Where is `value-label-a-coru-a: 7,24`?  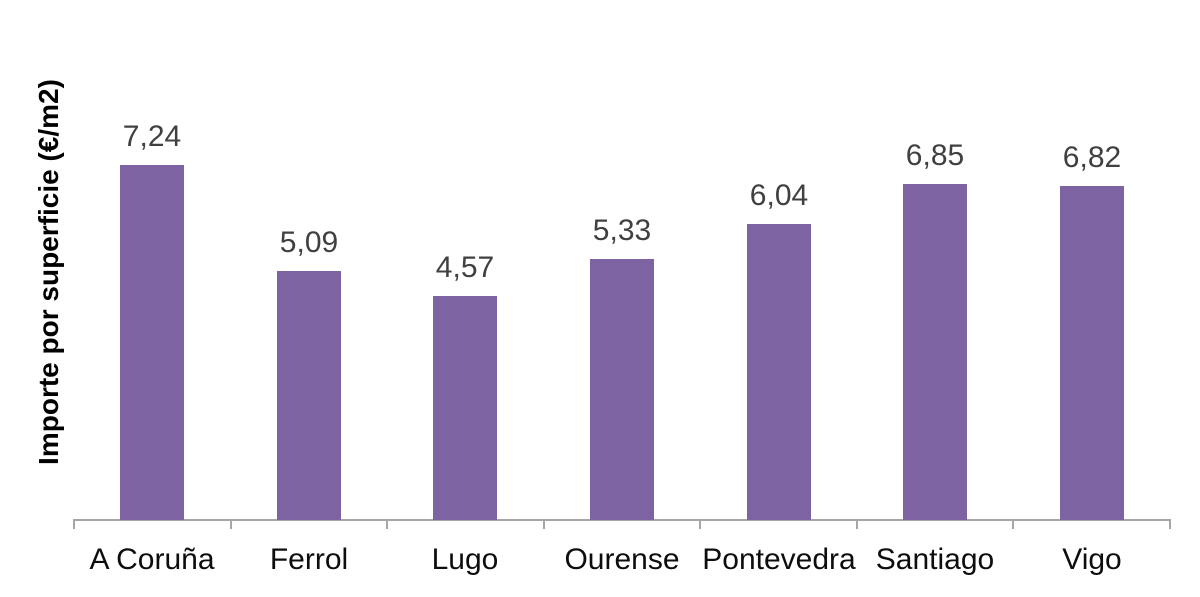 value-label-a-coru-a: 7,24 is located at coordinates (152, 136).